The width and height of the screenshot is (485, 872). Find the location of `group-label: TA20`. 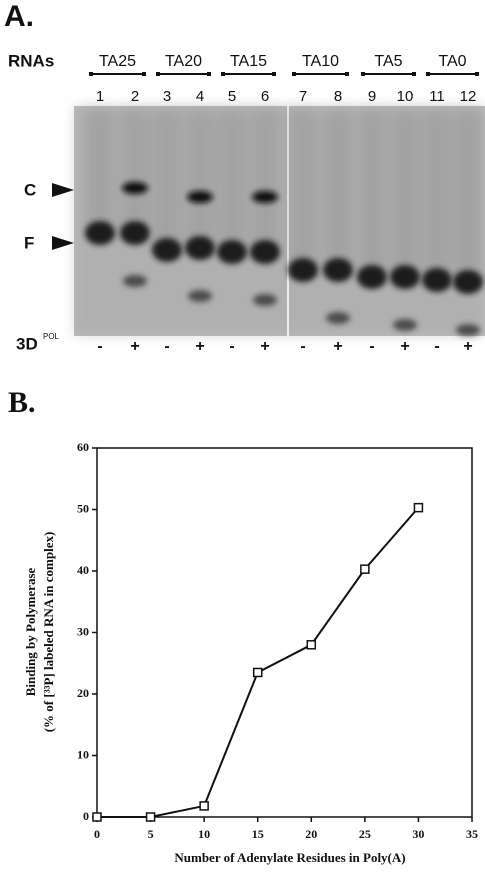

group-label: TA20 is located at coordinates (183, 61).